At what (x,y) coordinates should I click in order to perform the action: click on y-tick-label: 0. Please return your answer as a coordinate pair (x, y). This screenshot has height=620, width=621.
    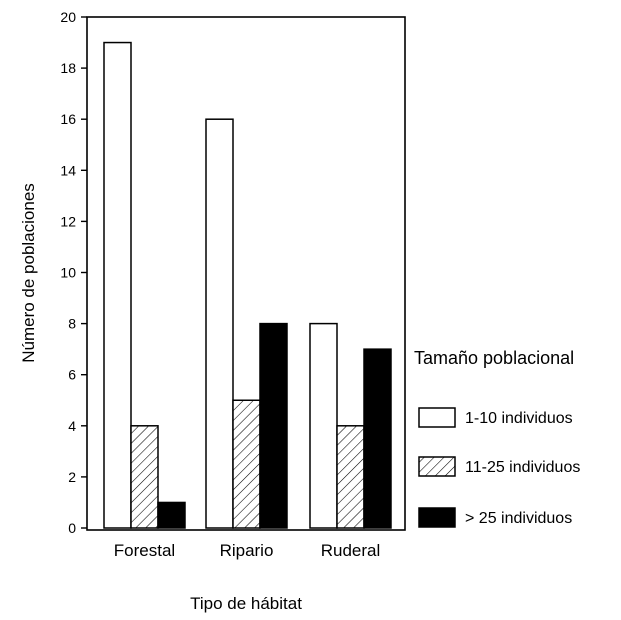
    Looking at the image, I should click on (72, 528).